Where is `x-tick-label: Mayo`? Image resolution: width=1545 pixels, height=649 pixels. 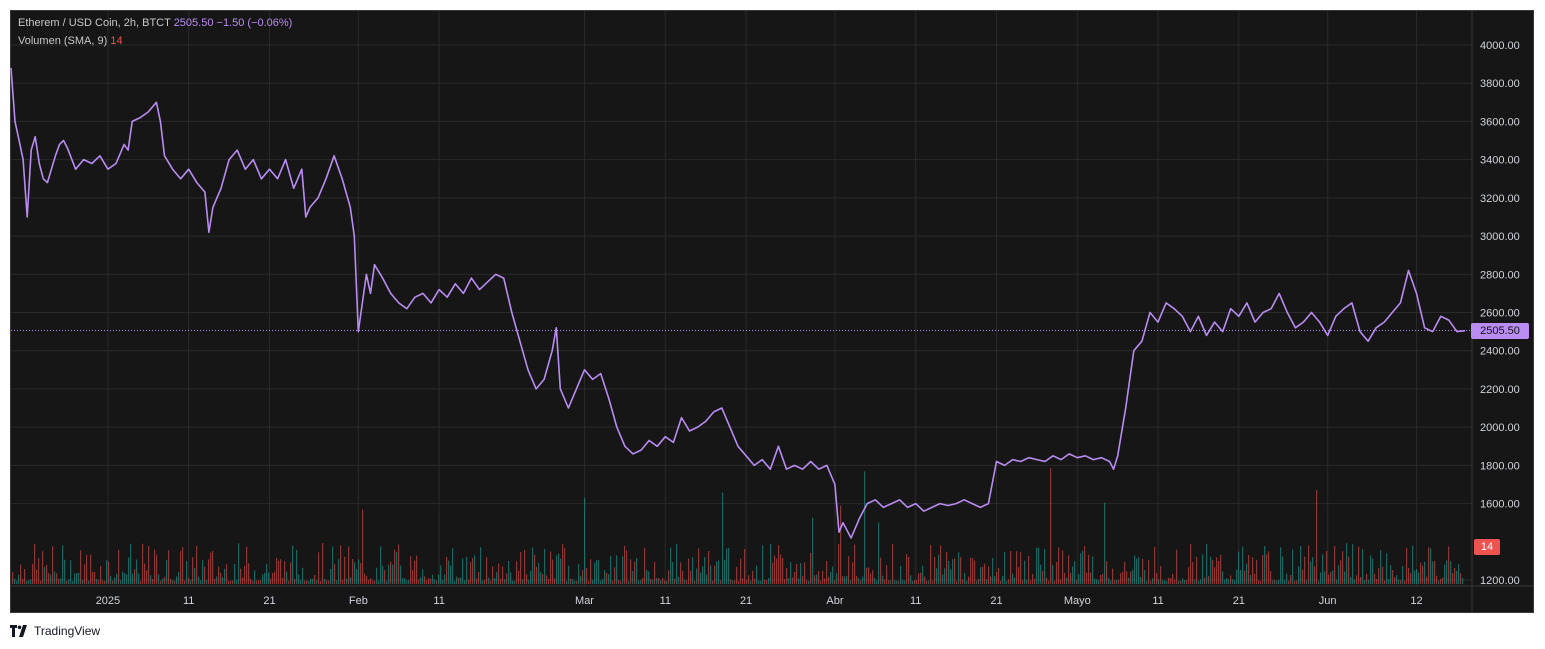
x-tick-label: Mayo is located at coordinates (1077, 601).